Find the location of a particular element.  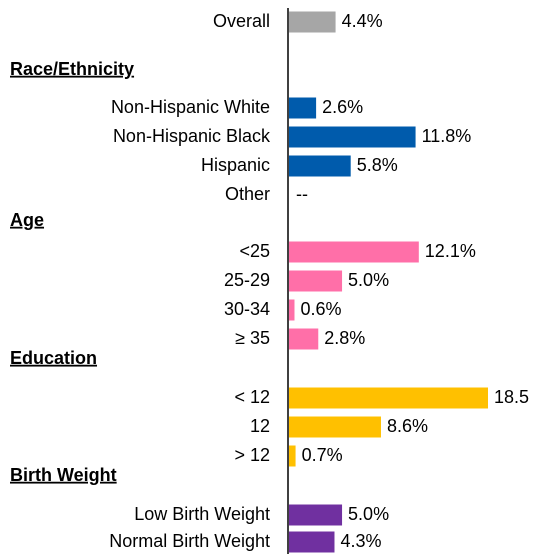

group-header: Birth Weight is located at coordinates (63, 475).